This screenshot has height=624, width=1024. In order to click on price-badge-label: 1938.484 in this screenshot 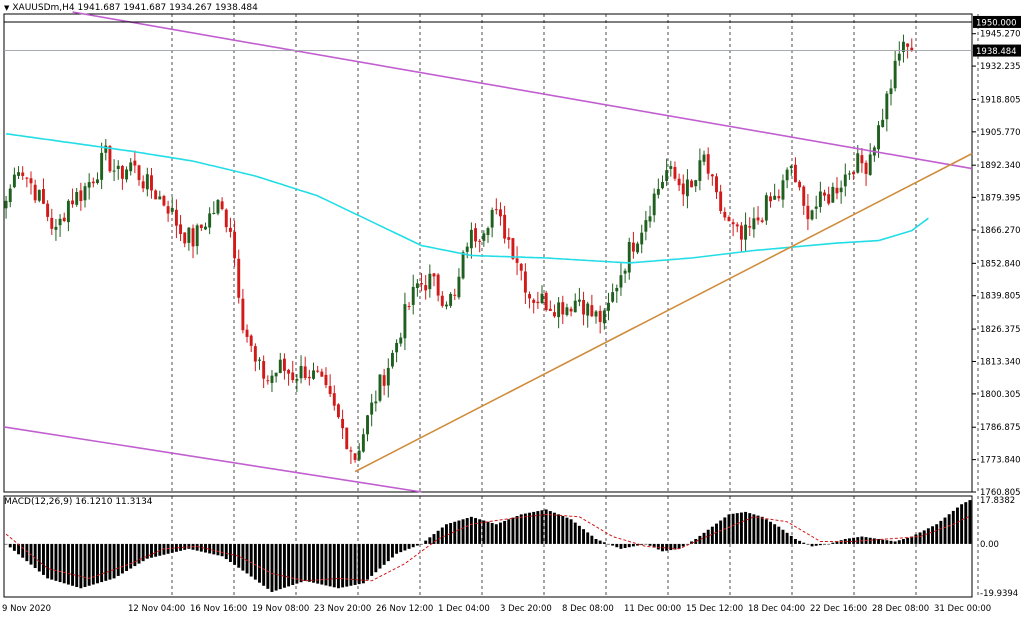, I will do `click(996, 52)`.